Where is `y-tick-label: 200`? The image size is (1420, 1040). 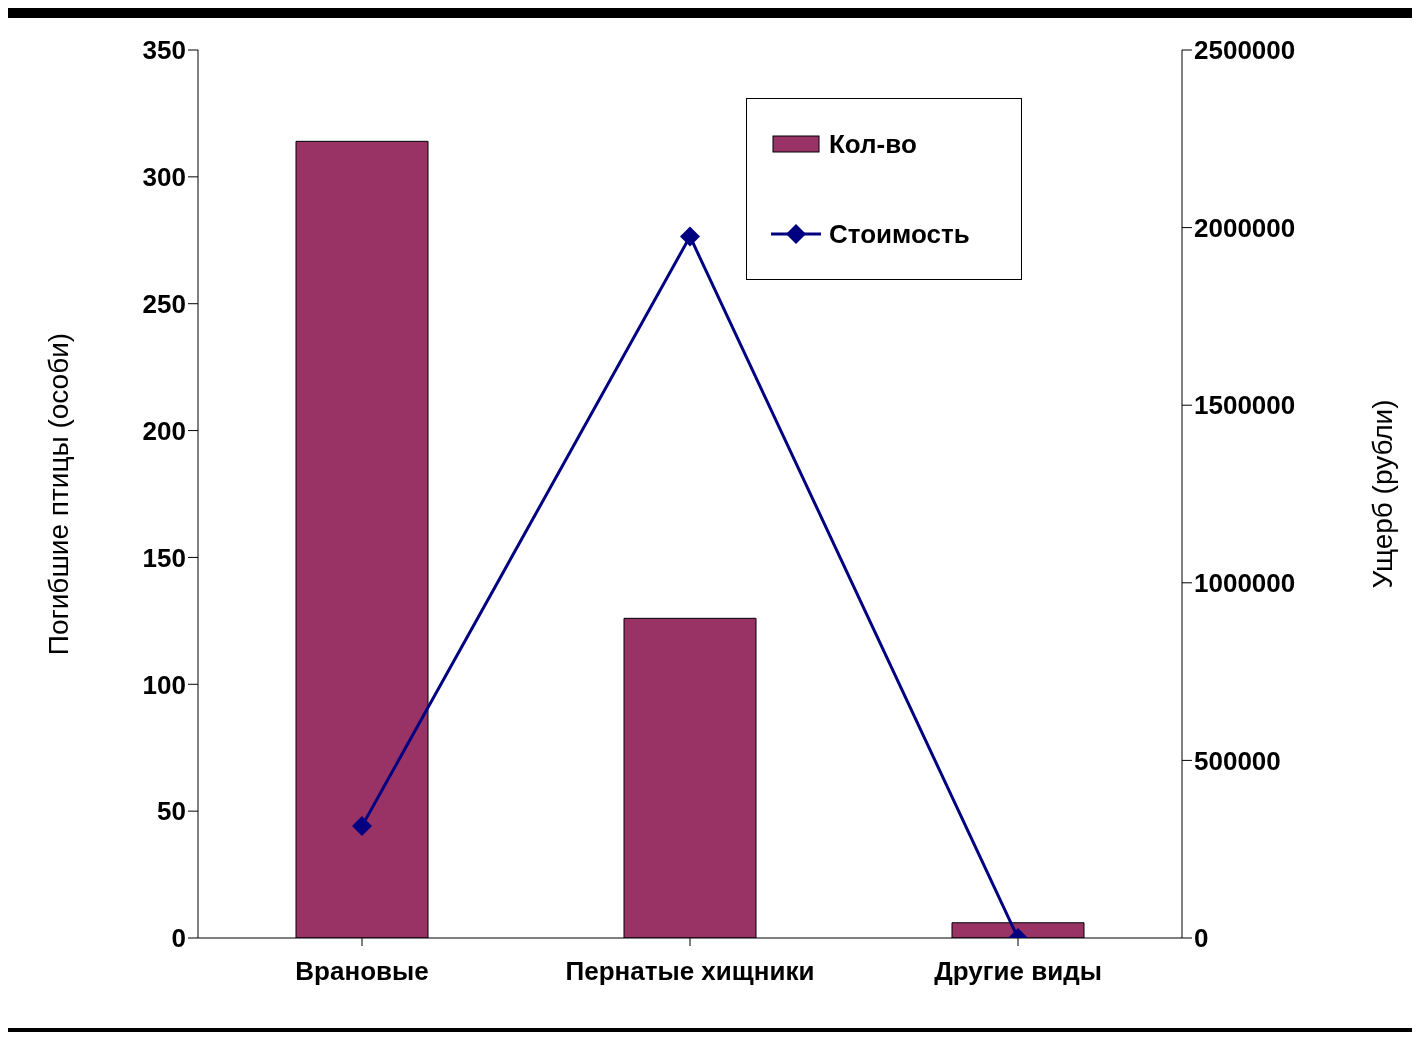
y-tick-label: 200 is located at coordinates (164, 430).